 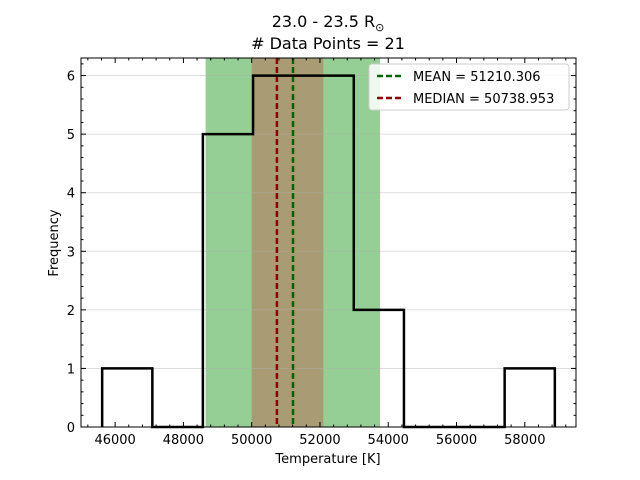 What do you see at coordinates (71, 369) in the screenshot?
I see `y-tick-label-1: 1` at bounding box center [71, 369].